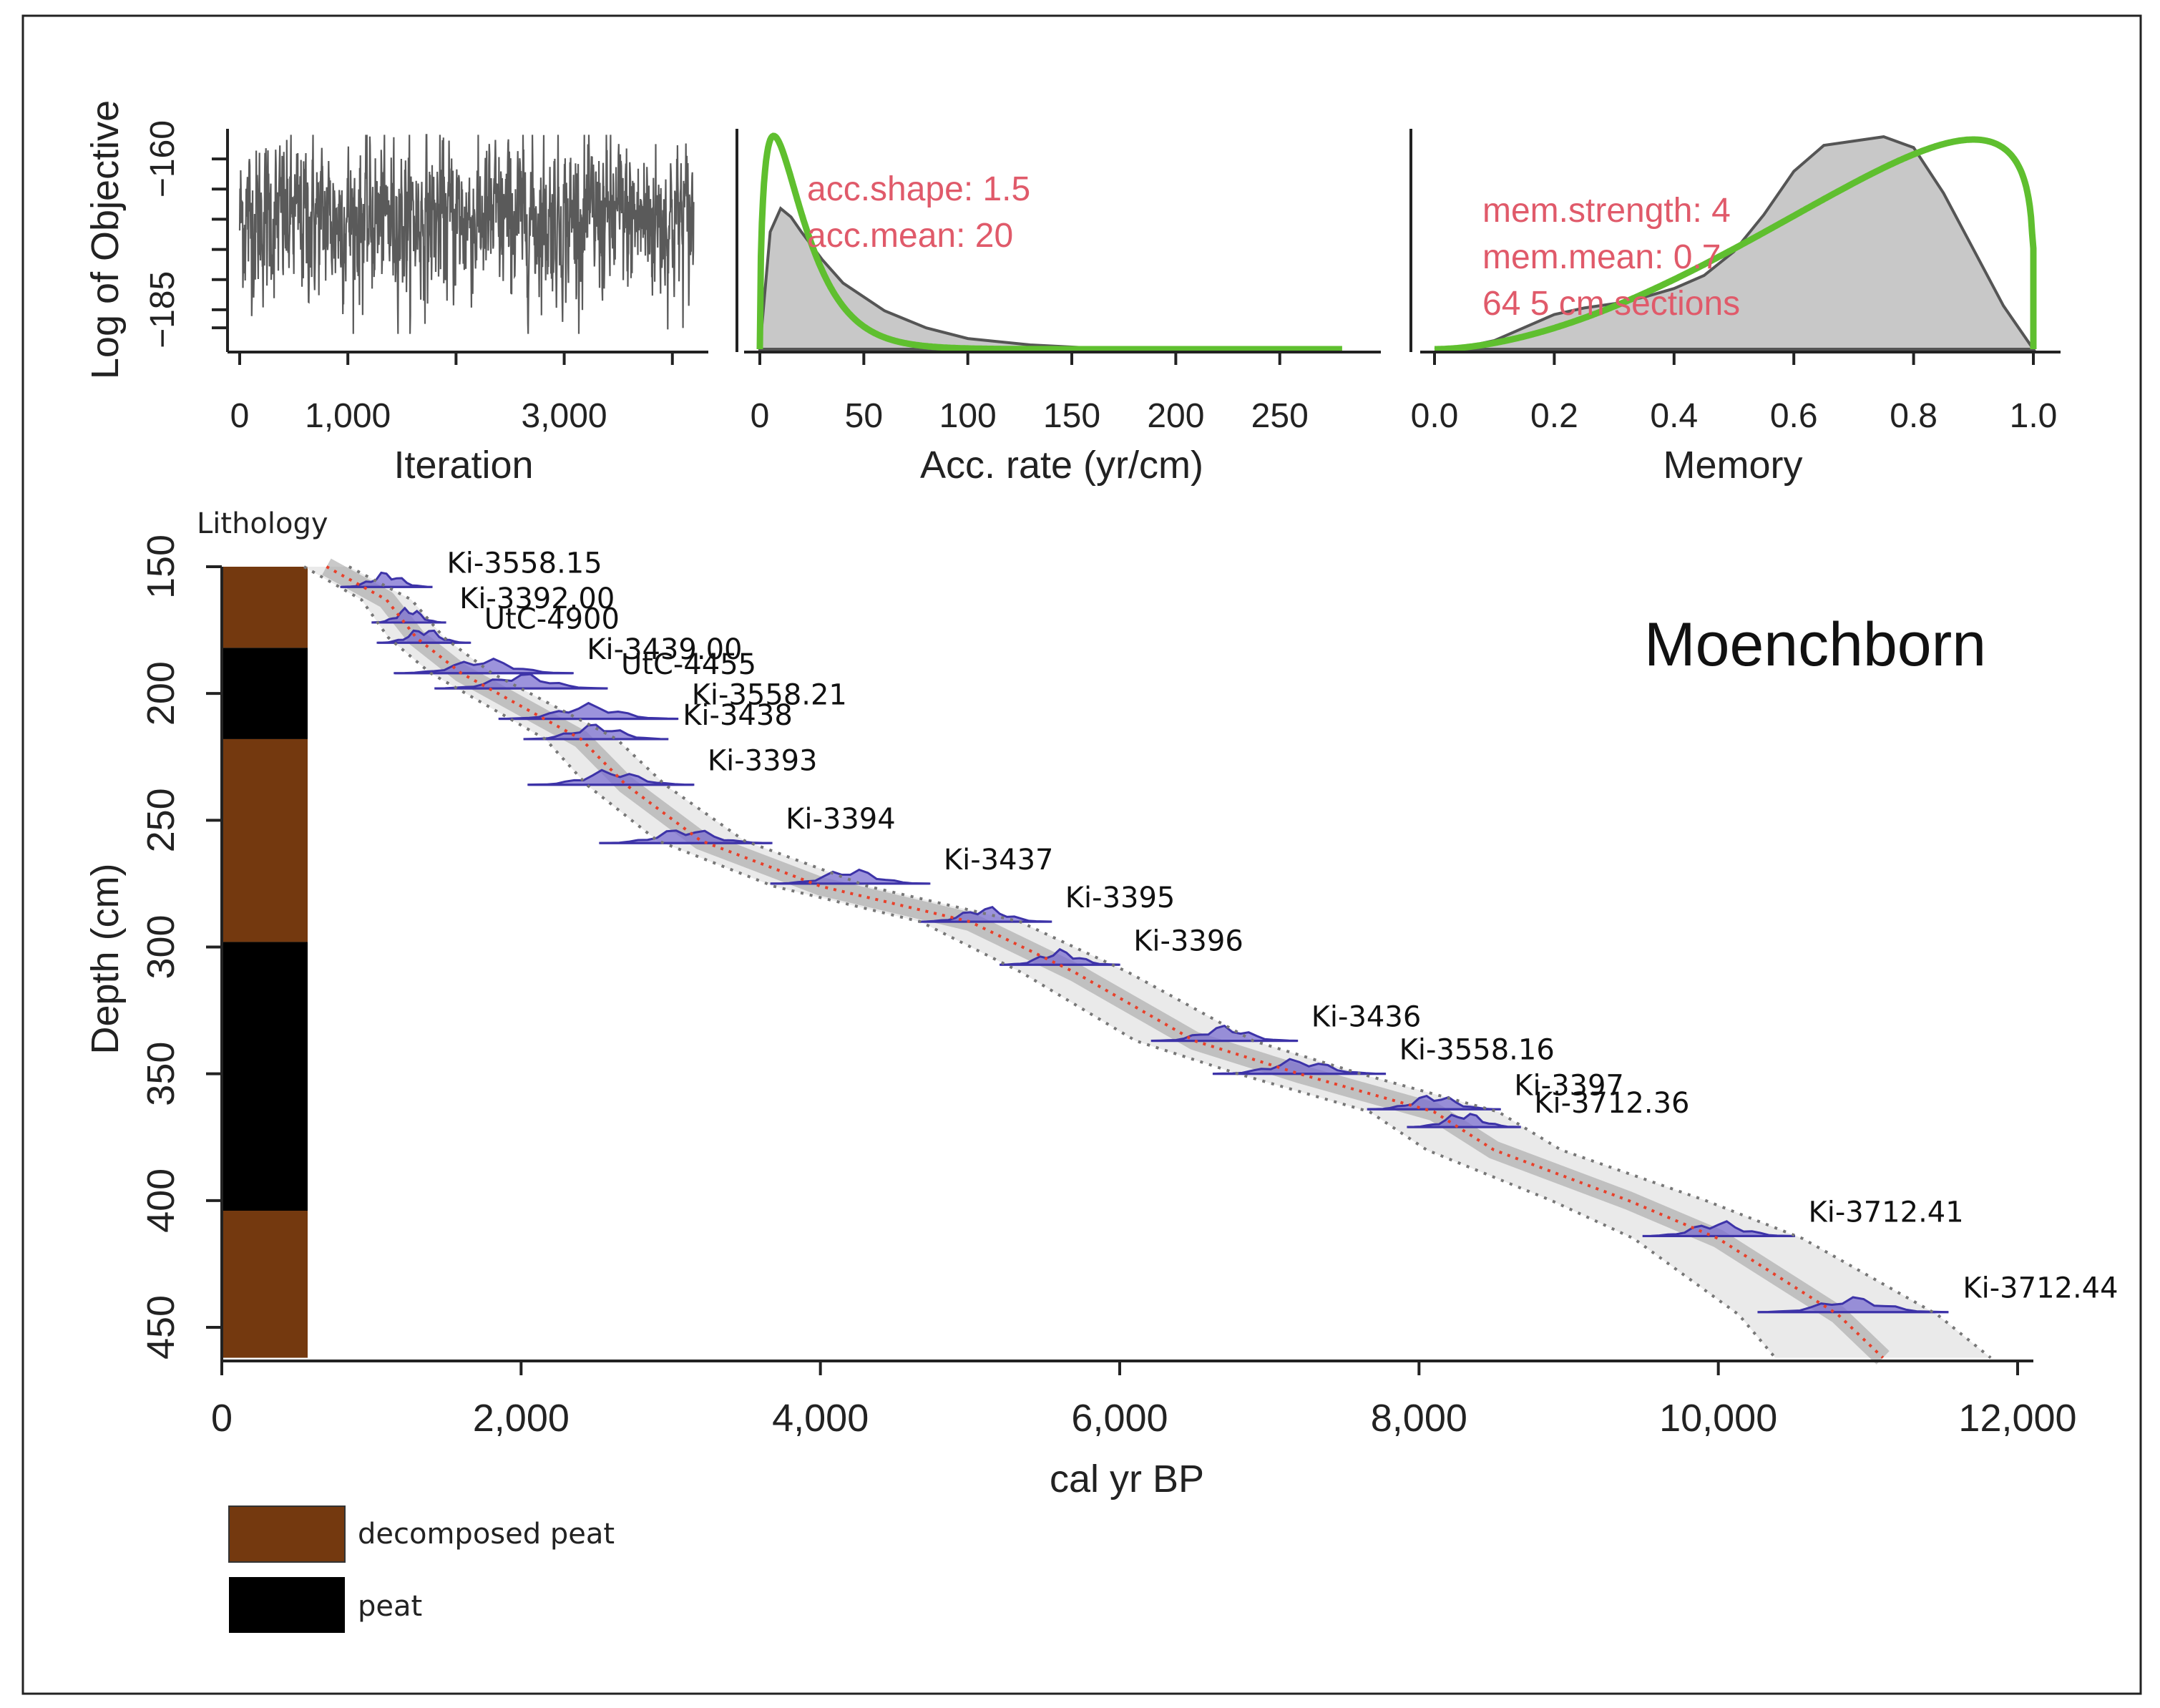  Describe the element at coordinates (1887, 1212) in the screenshot. I see `sample-label: Ki-3712.41` at that location.